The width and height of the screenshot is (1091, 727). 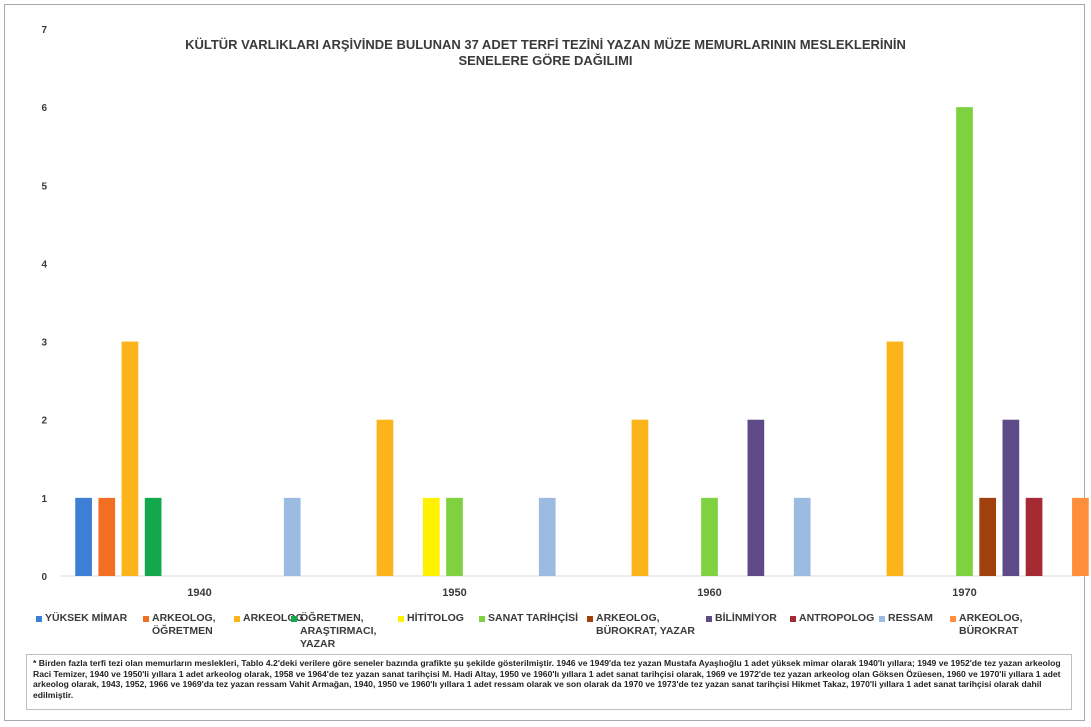 I want to click on y-tick-label: 3, so click(x=44, y=343).